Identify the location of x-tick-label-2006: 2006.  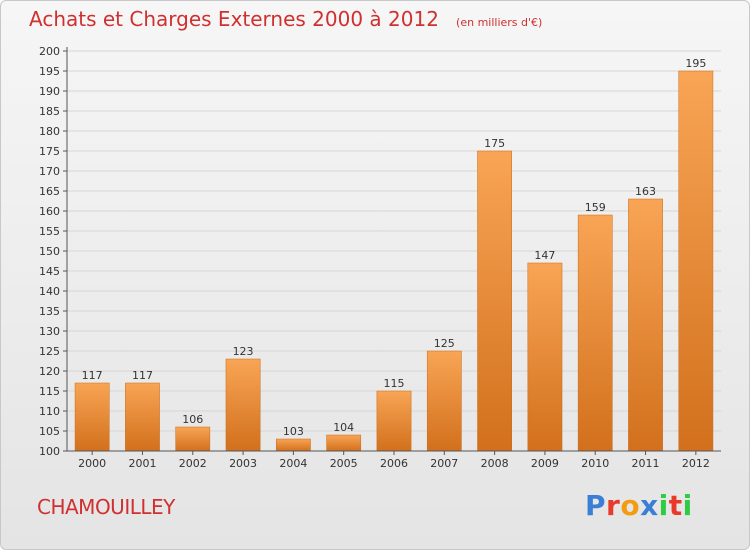
(394, 463).